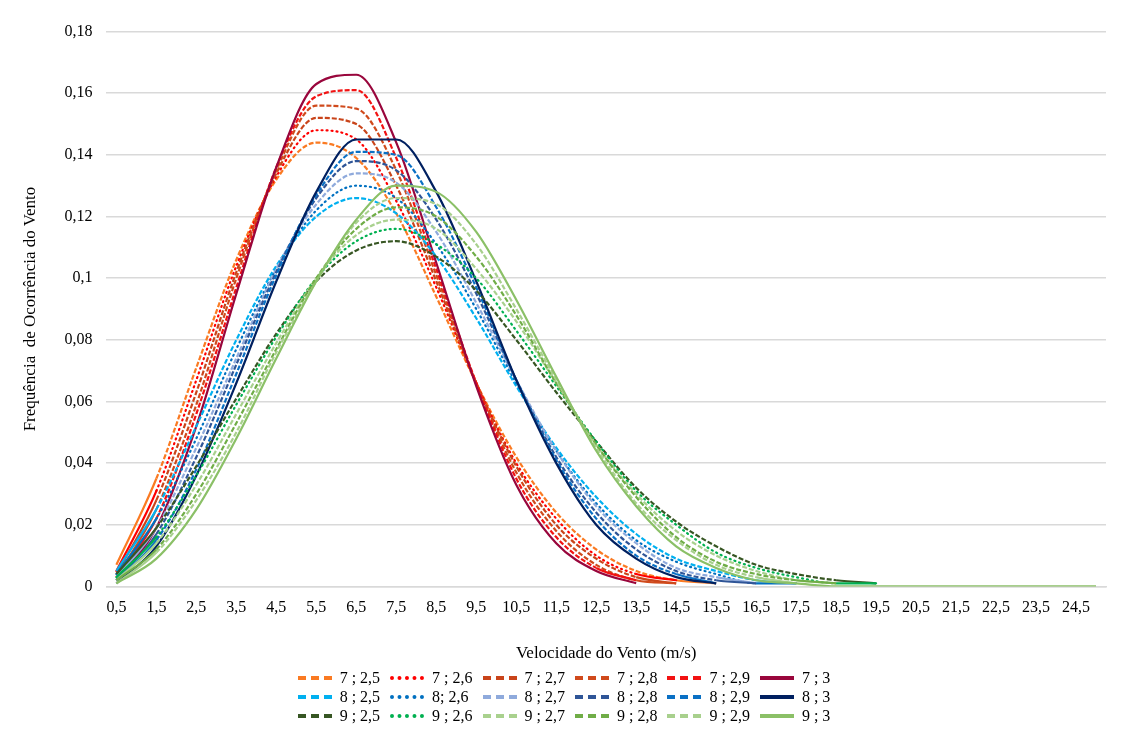  Describe the element at coordinates (196, 607) in the screenshot. I see `x-tick-label: 2,5` at that location.